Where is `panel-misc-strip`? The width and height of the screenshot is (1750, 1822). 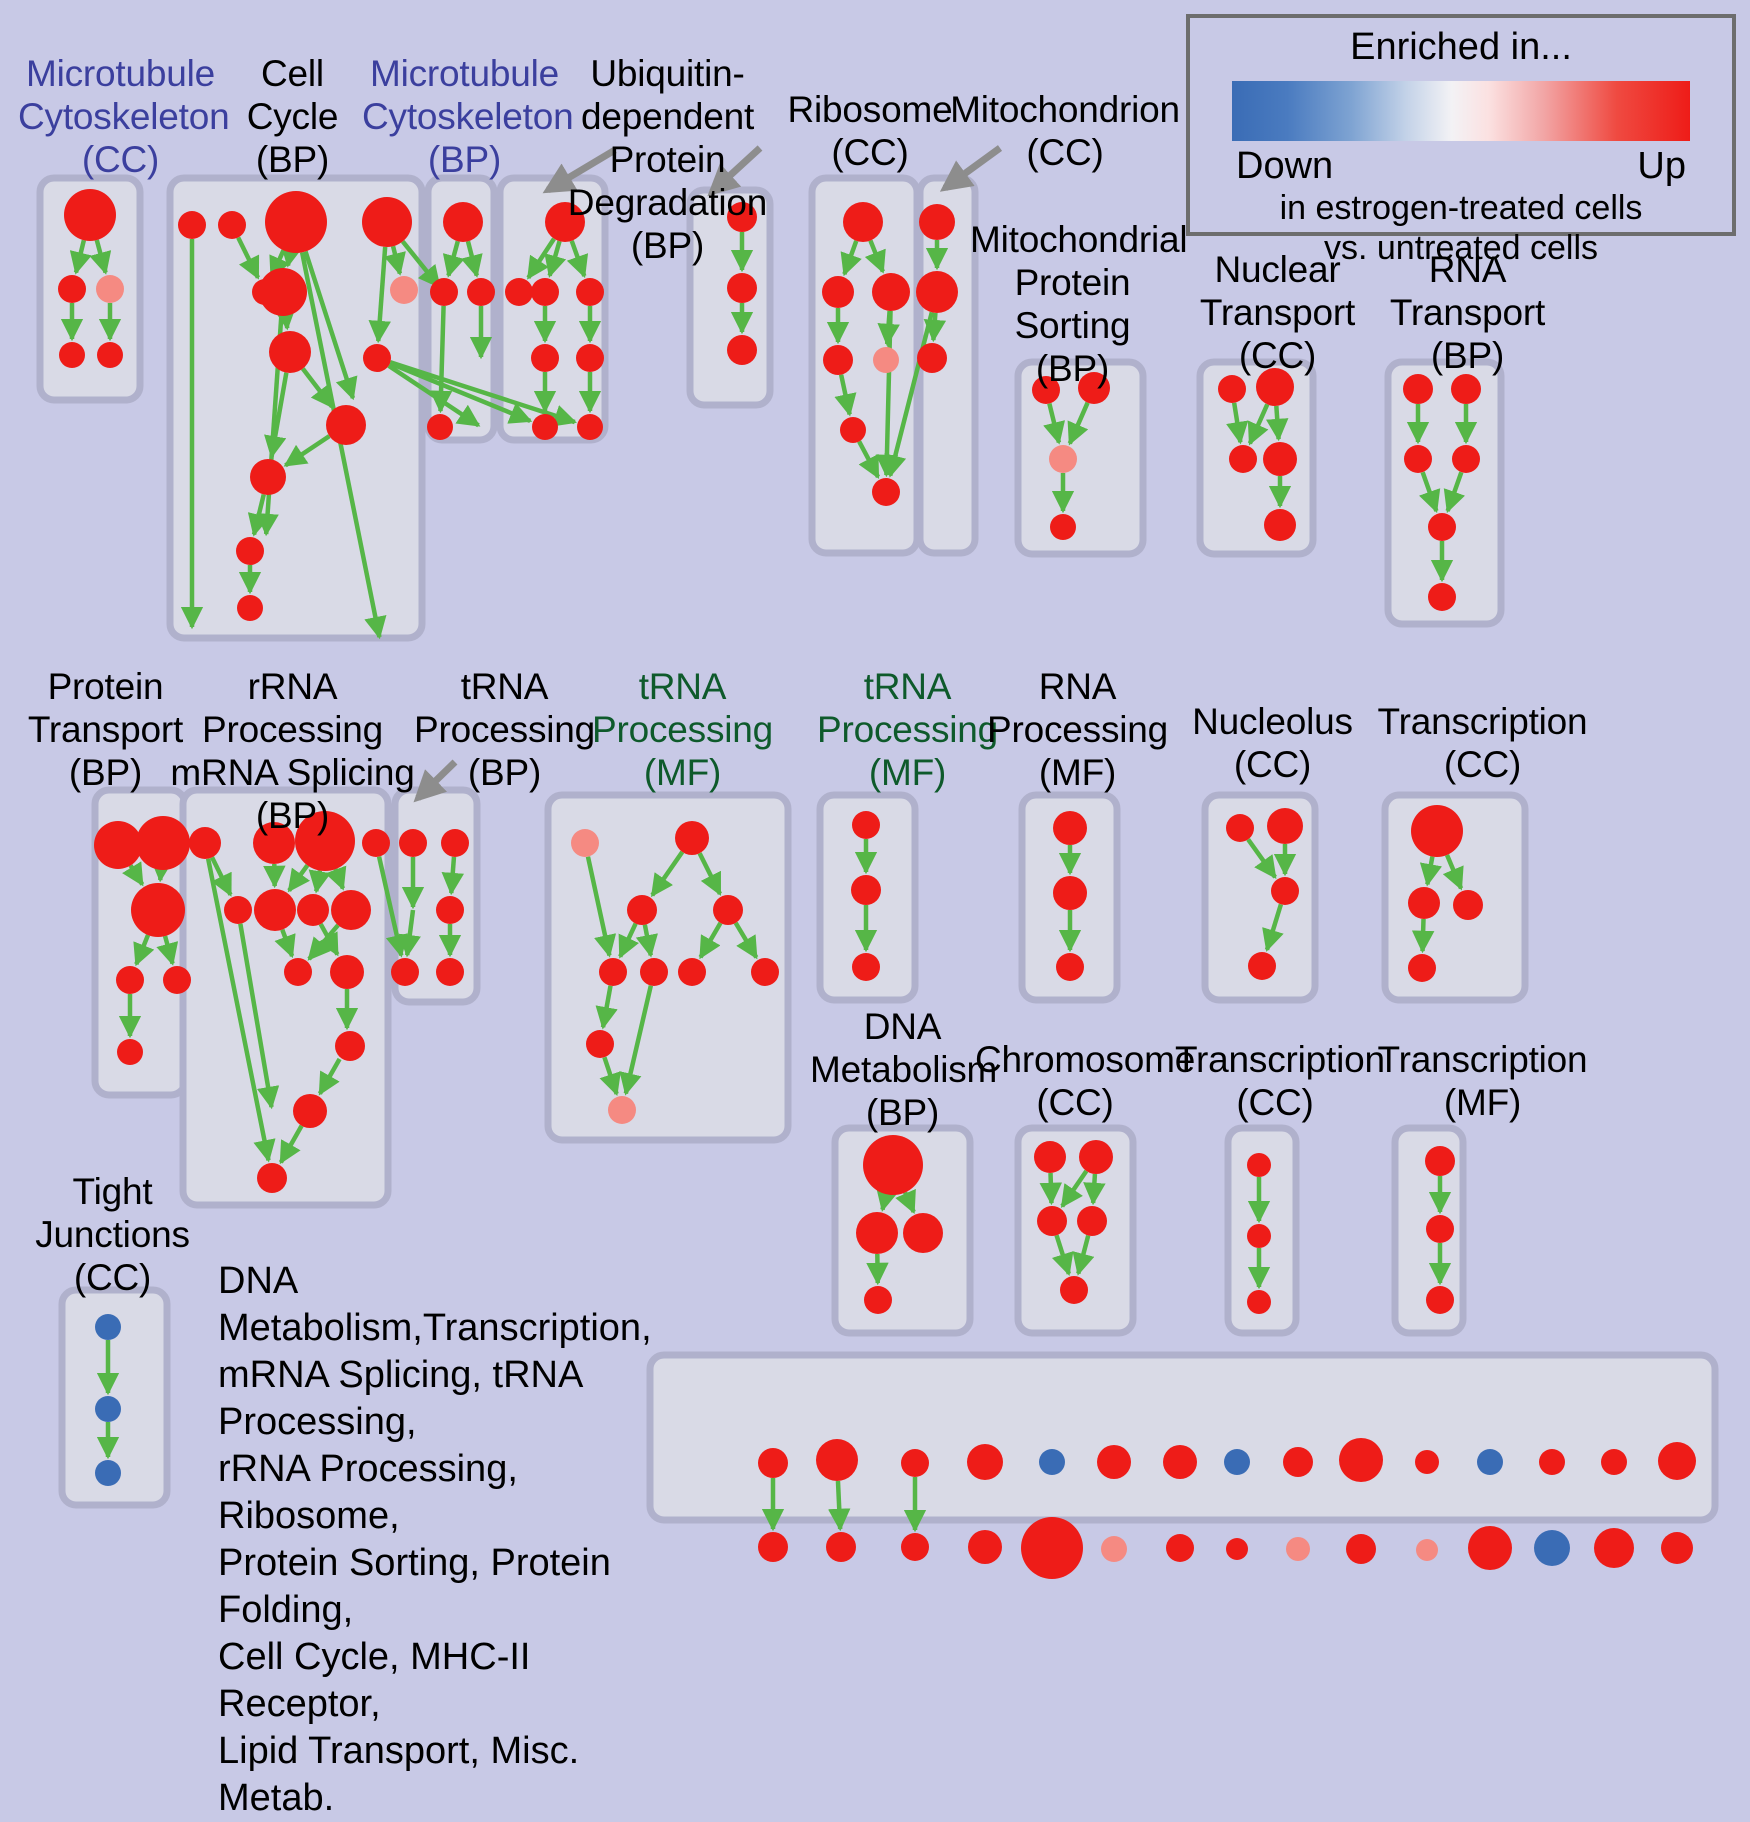 panel-misc-strip is located at coordinates (1182, 1437).